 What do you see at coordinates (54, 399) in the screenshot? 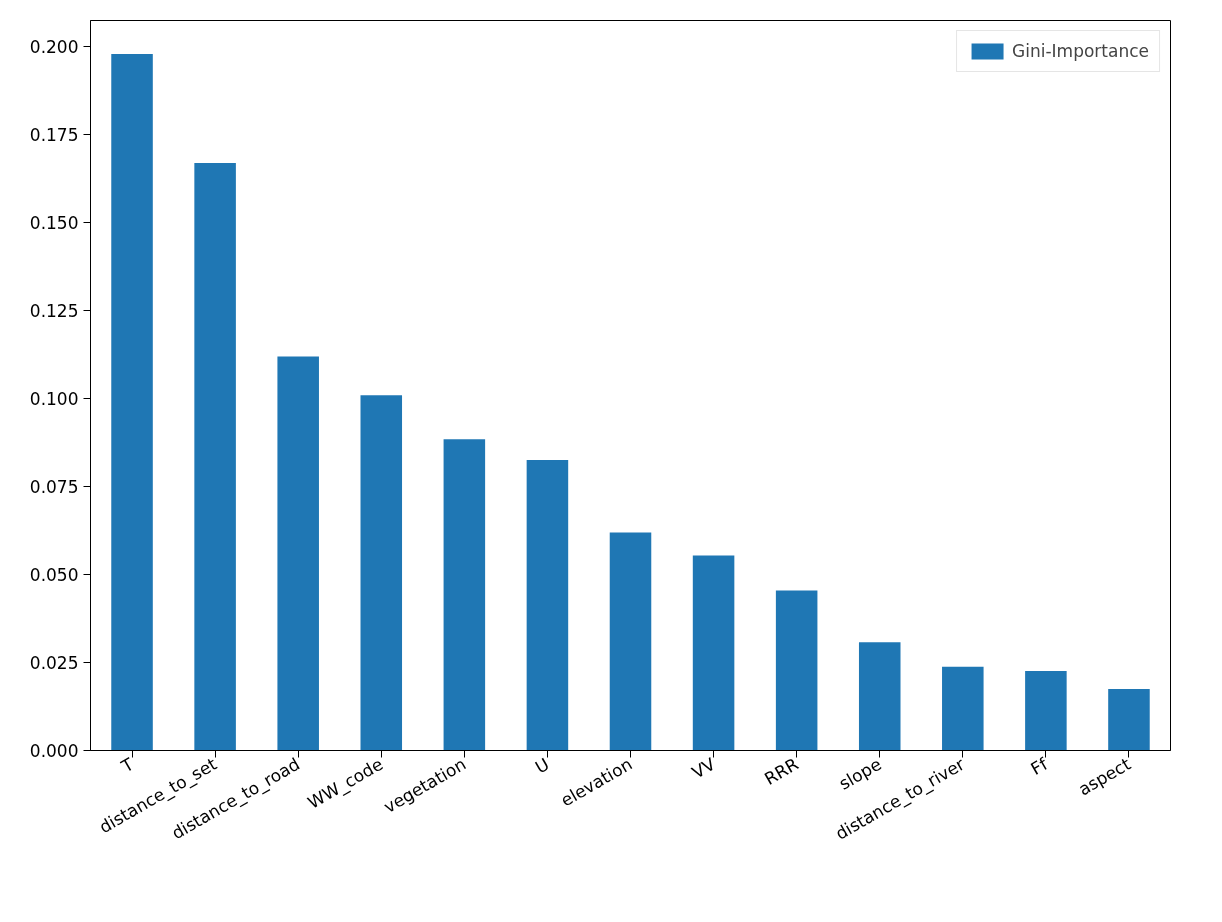
I see `y-tick-label: 0.100` at bounding box center [54, 399].